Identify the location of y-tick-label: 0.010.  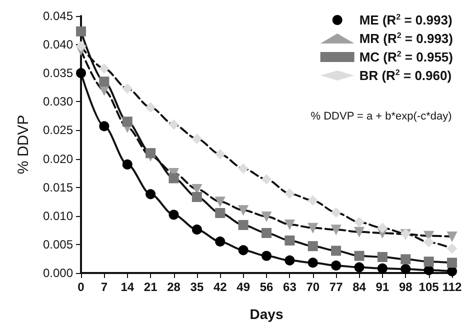
(58, 215).